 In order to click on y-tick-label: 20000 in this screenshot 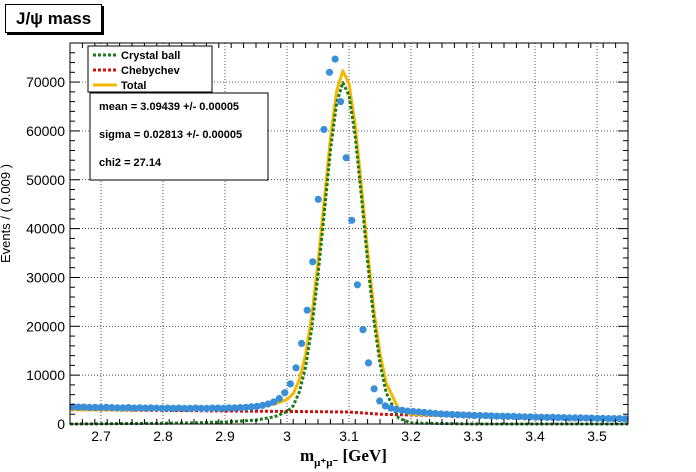, I will do `click(45, 326)`.